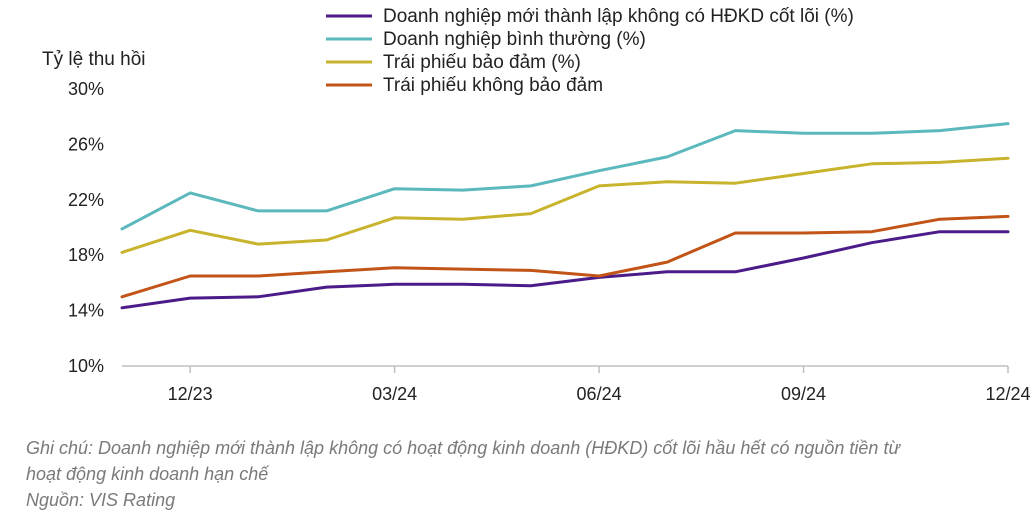  I want to click on y-tick-label: 18%, so click(86, 255).